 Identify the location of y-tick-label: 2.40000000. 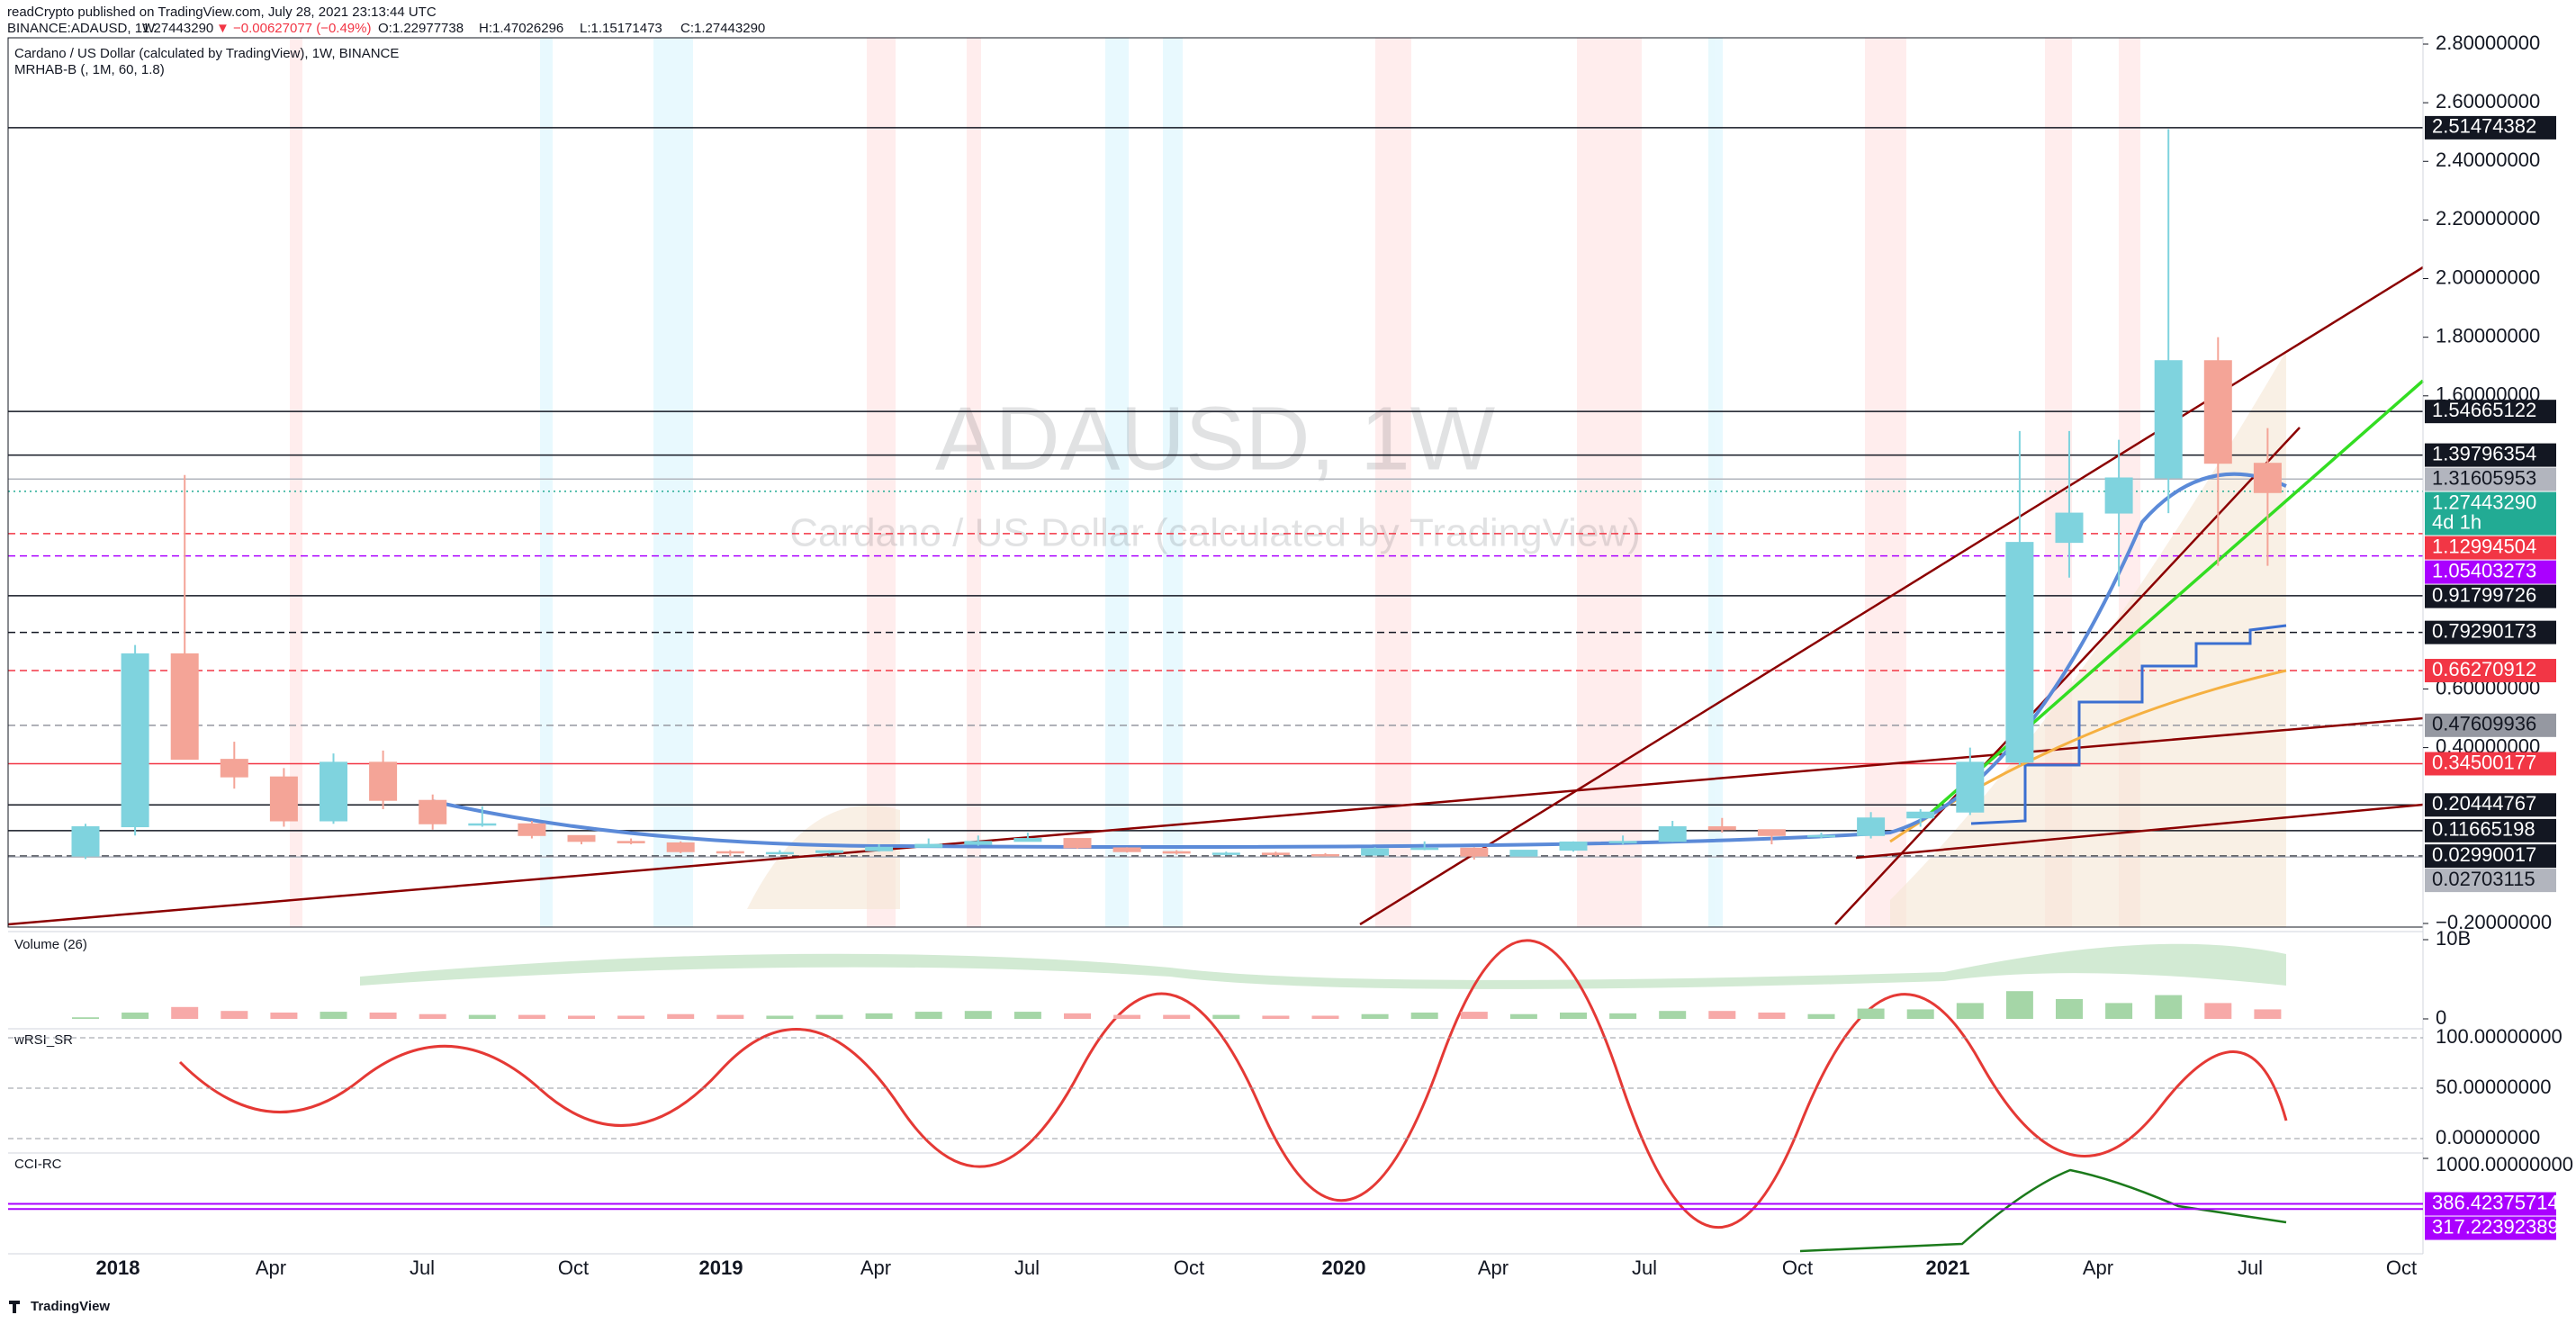
(2488, 160).